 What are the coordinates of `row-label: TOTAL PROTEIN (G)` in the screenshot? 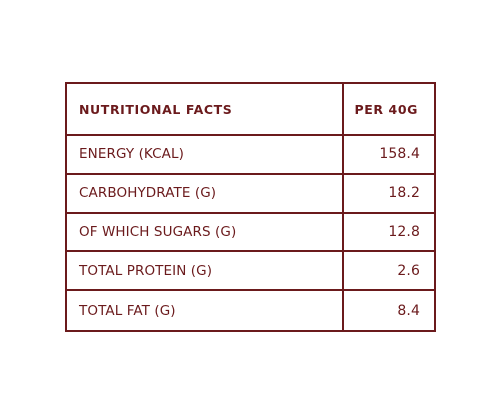 It's located at (205, 272).